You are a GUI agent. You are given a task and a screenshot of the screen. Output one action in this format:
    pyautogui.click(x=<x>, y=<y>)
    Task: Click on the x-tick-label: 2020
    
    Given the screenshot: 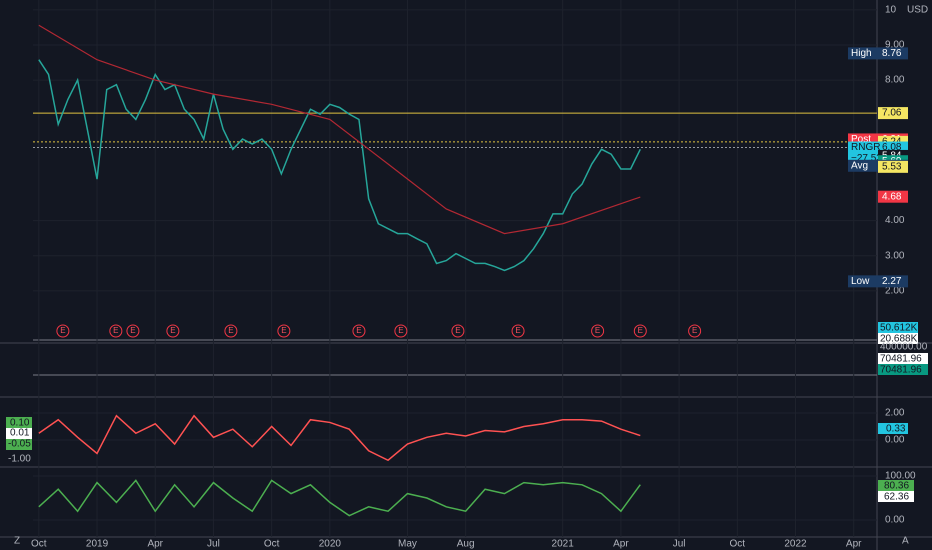 What is the action you would take?
    pyautogui.click(x=330, y=544)
    